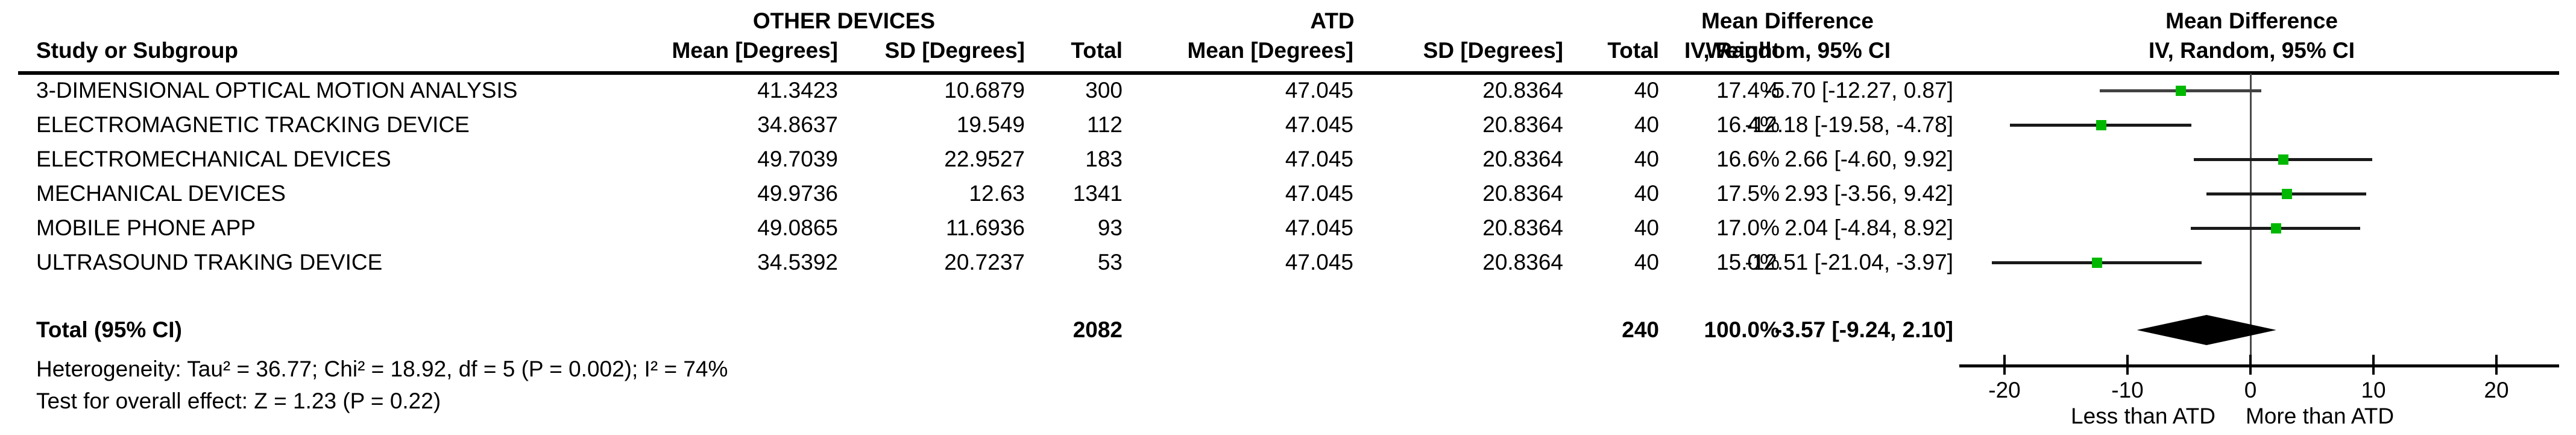 Image resolution: width=2576 pixels, height=435 pixels. Describe the element at coordinates (1868, 159) in the screenshot. I see `ci-text-cell: 2.66 [-4.60, 9.92]` at that location.